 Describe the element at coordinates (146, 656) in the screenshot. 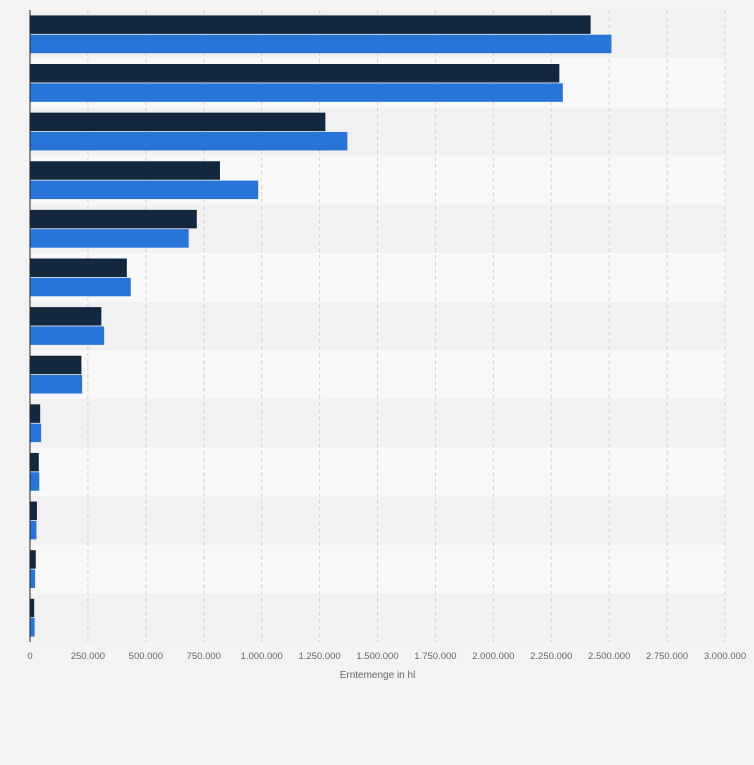

I see `x-tick-label: 500.000` at that location.